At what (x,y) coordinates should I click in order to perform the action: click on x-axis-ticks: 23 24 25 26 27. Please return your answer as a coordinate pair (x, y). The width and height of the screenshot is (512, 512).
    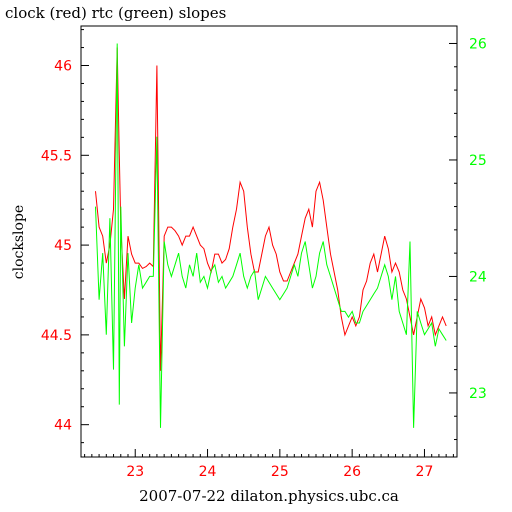
    Looking at the image, I should click on (269, 464).